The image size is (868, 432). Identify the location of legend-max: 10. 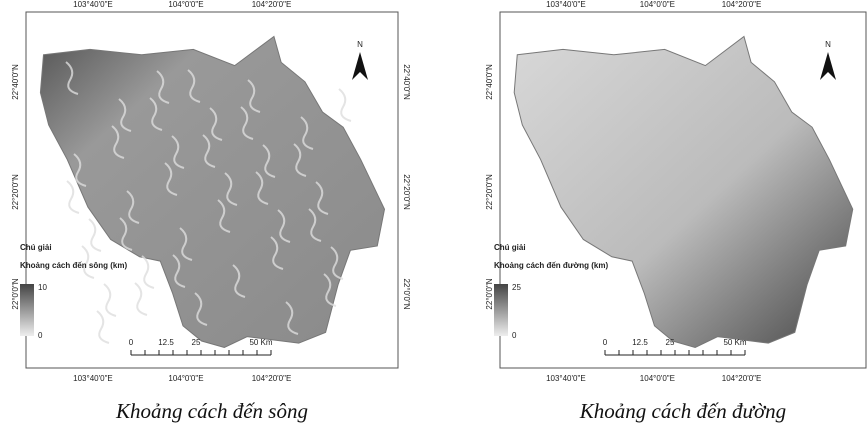
(42, 287).